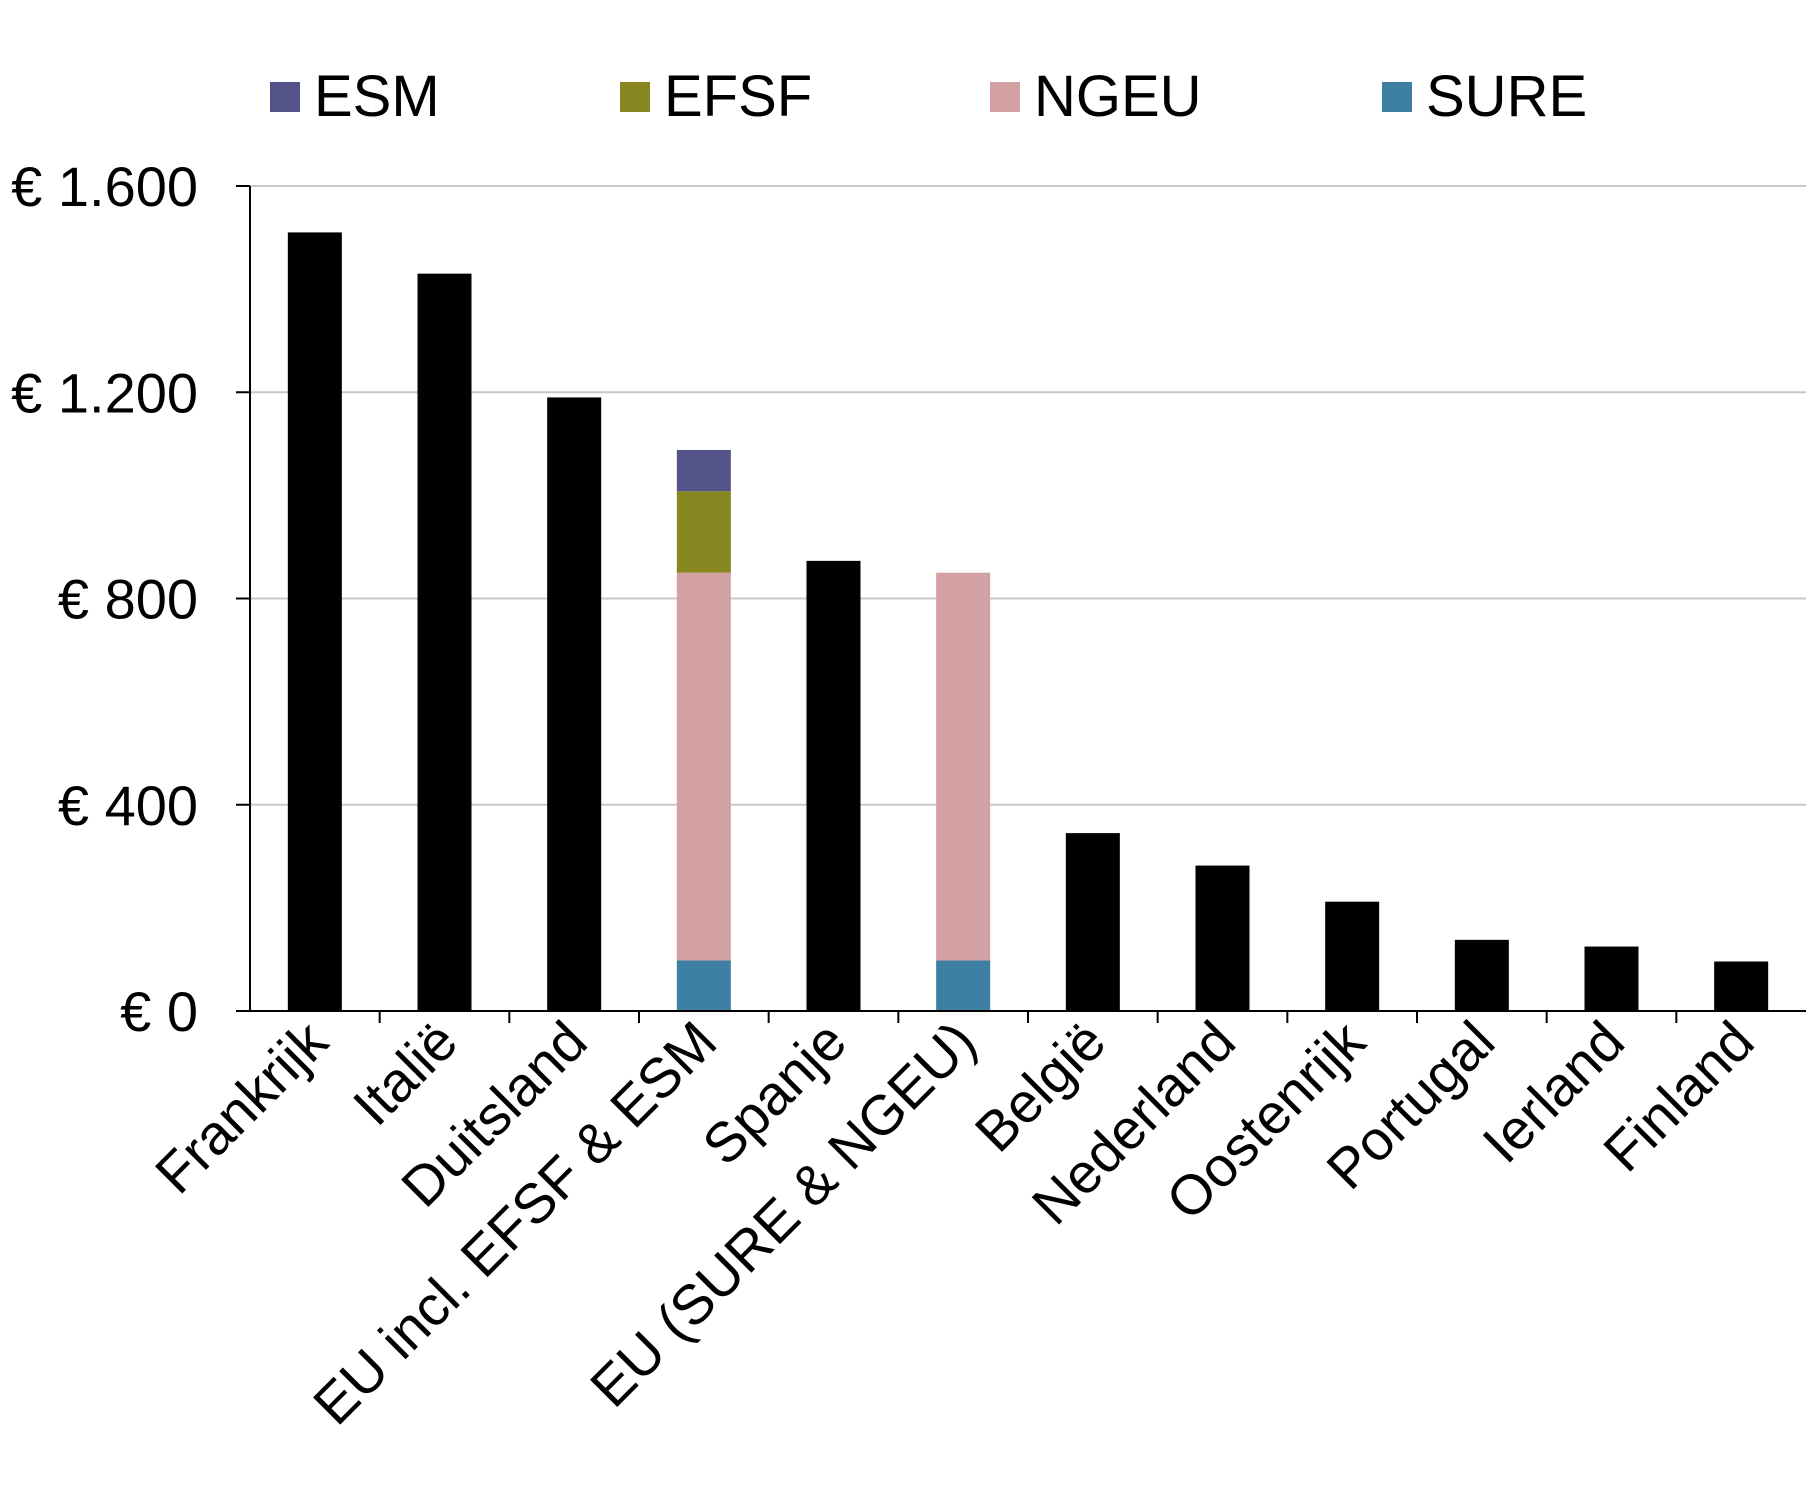 The height and width of the screenshot is (1512, 1806). I want to click on y-tick-label: € 0, so click(159, 1011).